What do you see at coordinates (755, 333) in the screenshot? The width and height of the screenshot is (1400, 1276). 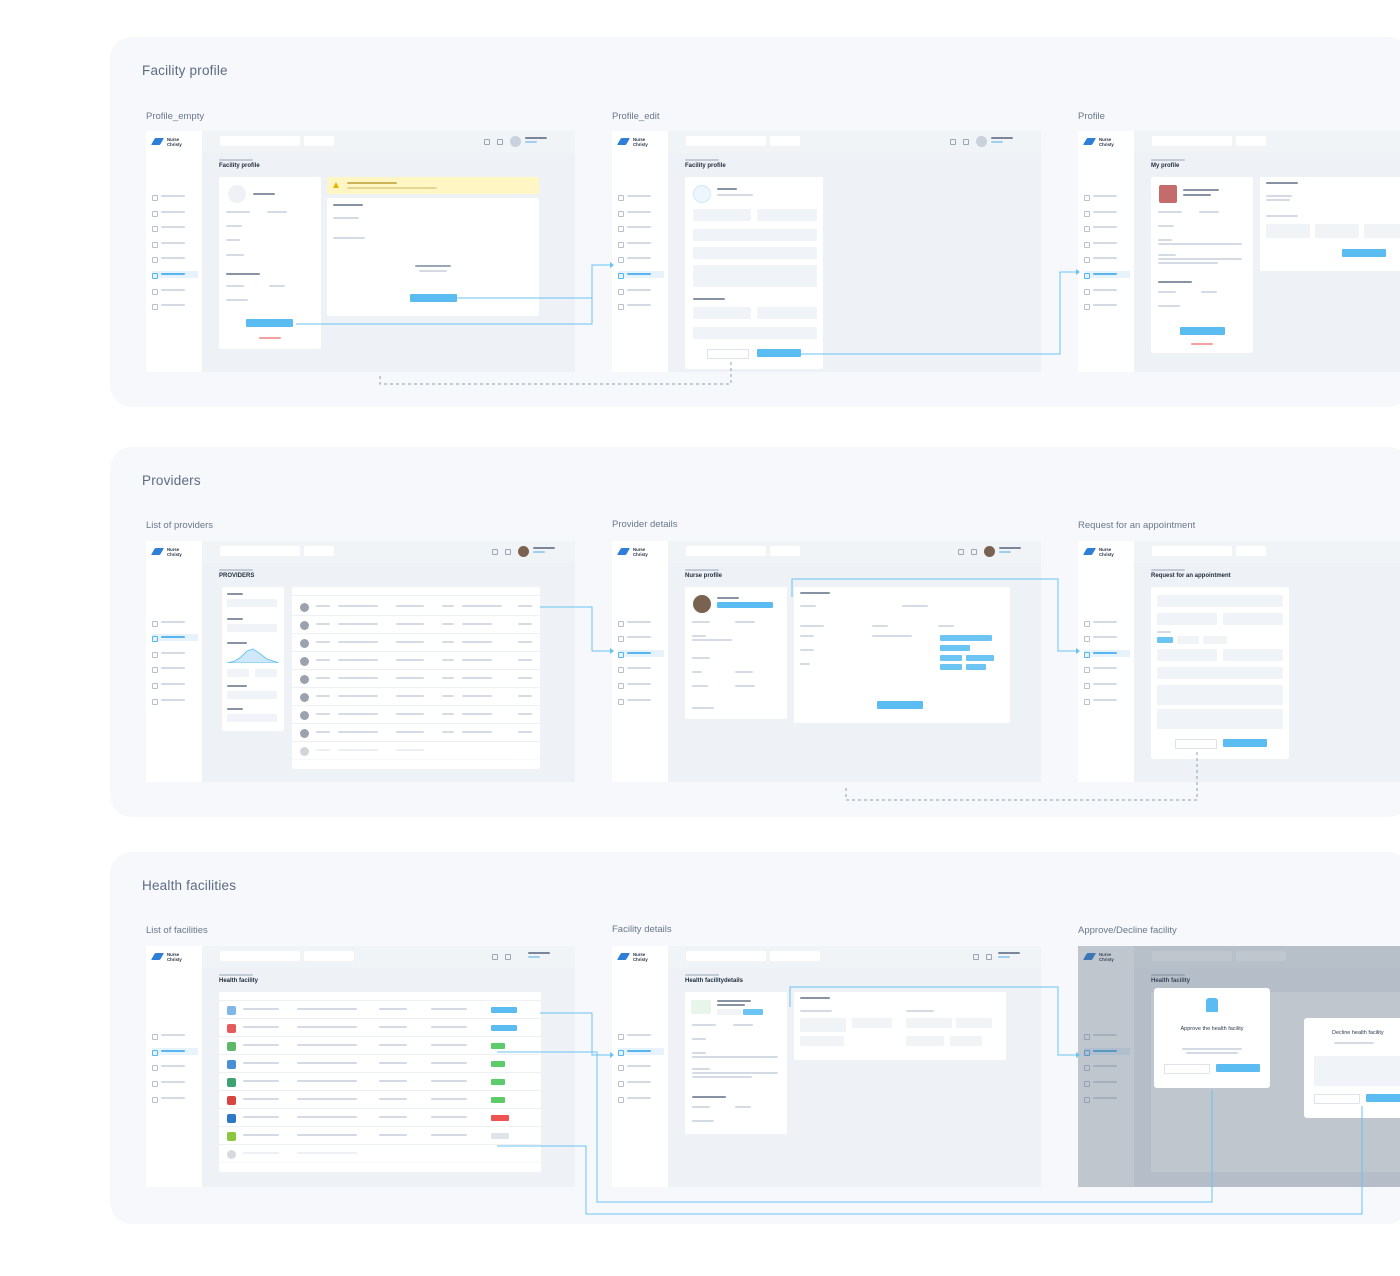 I see `admin-phone-field` at bounding box center [755, 333].